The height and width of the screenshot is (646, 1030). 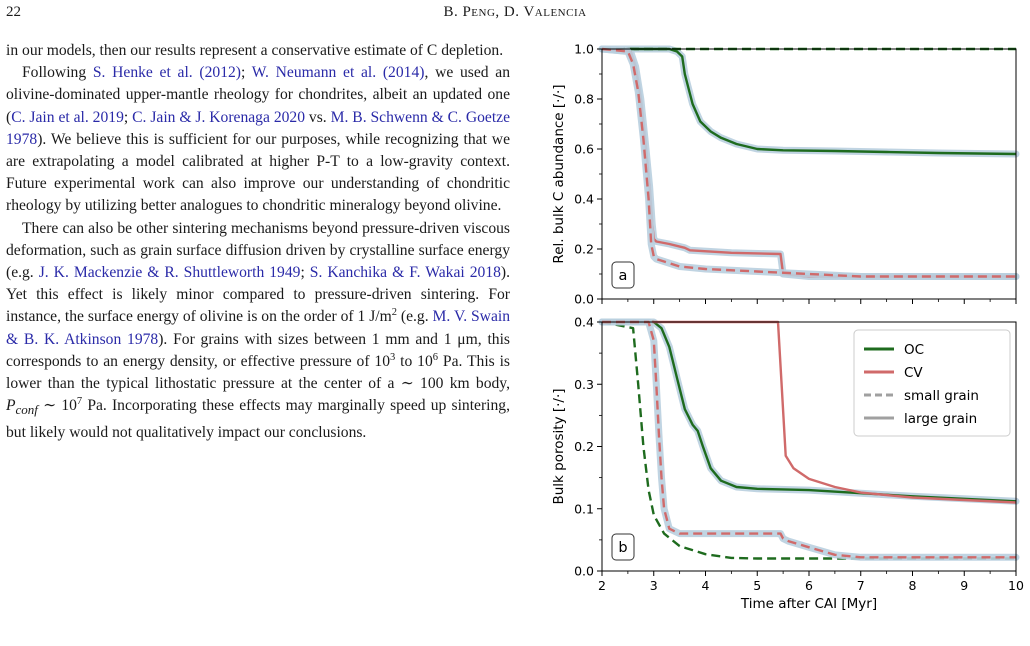 What do you see at coordinates (435, 357) in the screenshot?
I see `superscript: 6` at bounding box center [435, 357].